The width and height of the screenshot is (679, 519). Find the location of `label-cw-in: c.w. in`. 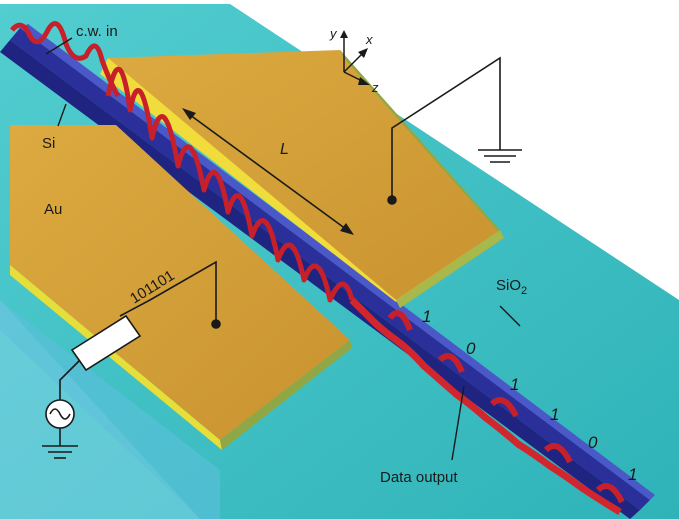

label-cw-in: c.w. in is located at coordinates (97, 31).